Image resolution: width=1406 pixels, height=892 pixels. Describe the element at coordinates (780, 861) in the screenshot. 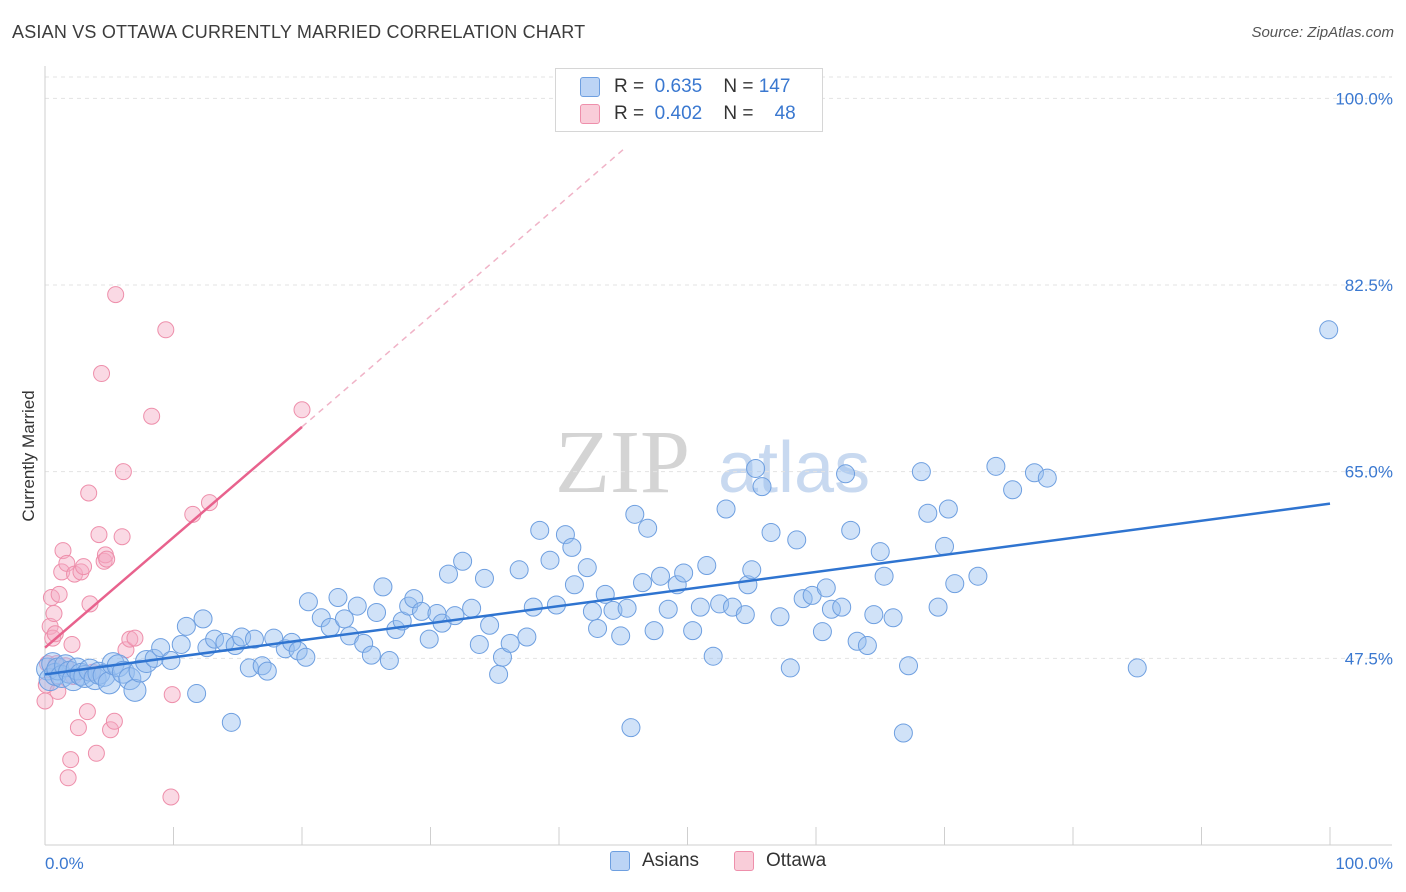

I see `legend-item-ottawa: Ottawa` at that location.